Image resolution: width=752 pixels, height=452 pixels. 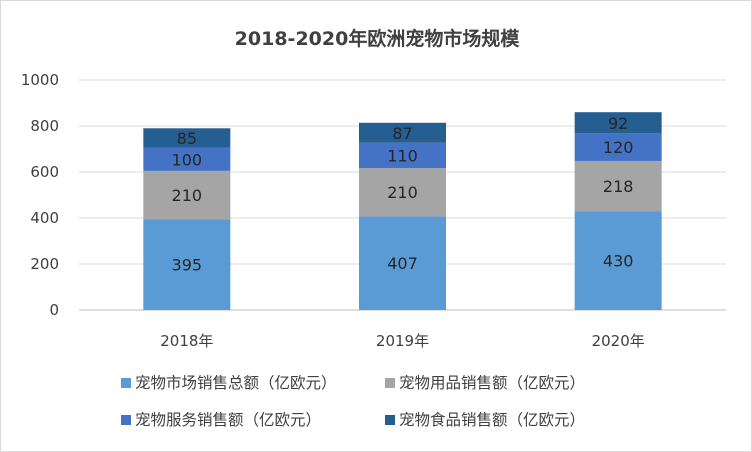 I want to click on x-tick-label: 2020年, so click(x=618, y=341).